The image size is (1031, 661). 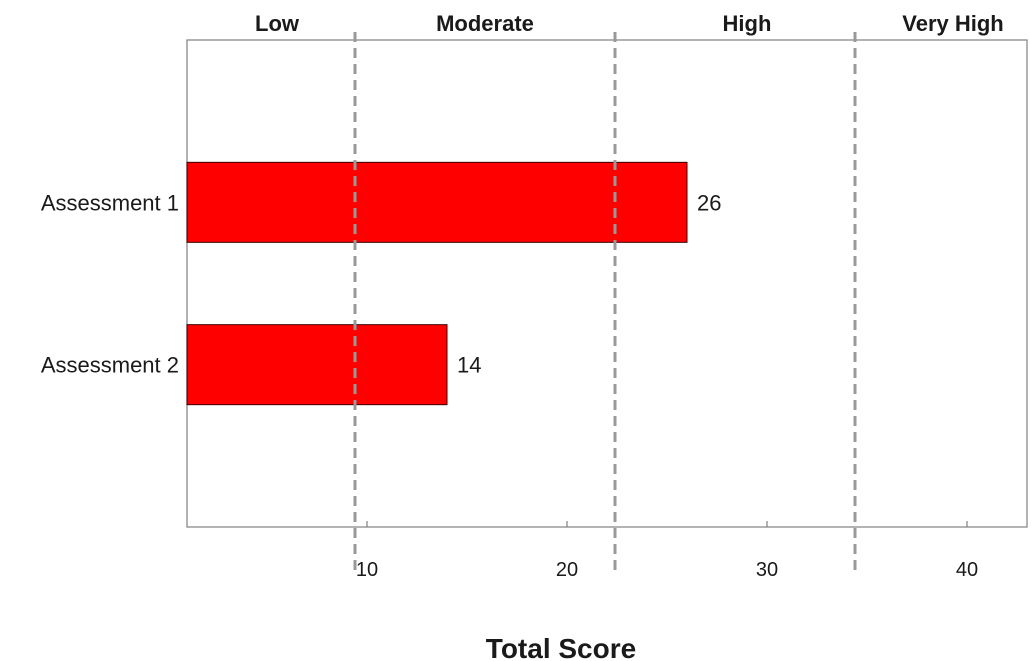 I want to click on x-tick-label-10: 10, so click(x=367, y=570).